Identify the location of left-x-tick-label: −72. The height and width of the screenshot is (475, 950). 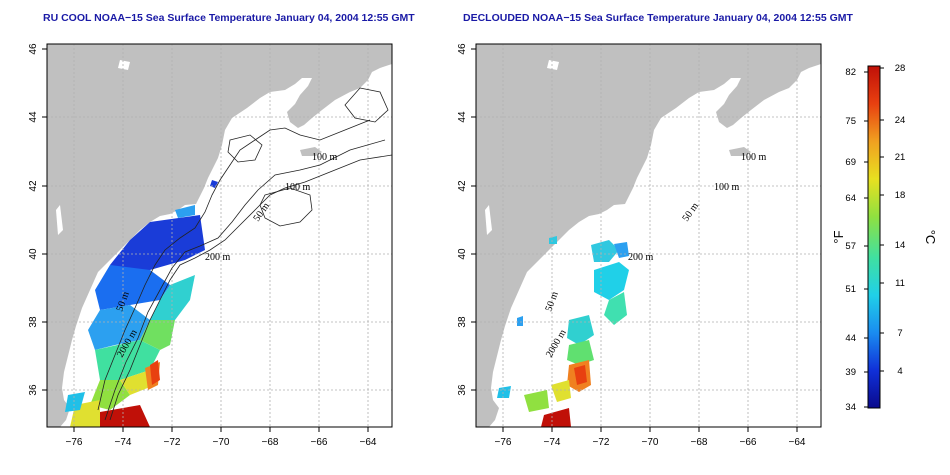
(172, 442).